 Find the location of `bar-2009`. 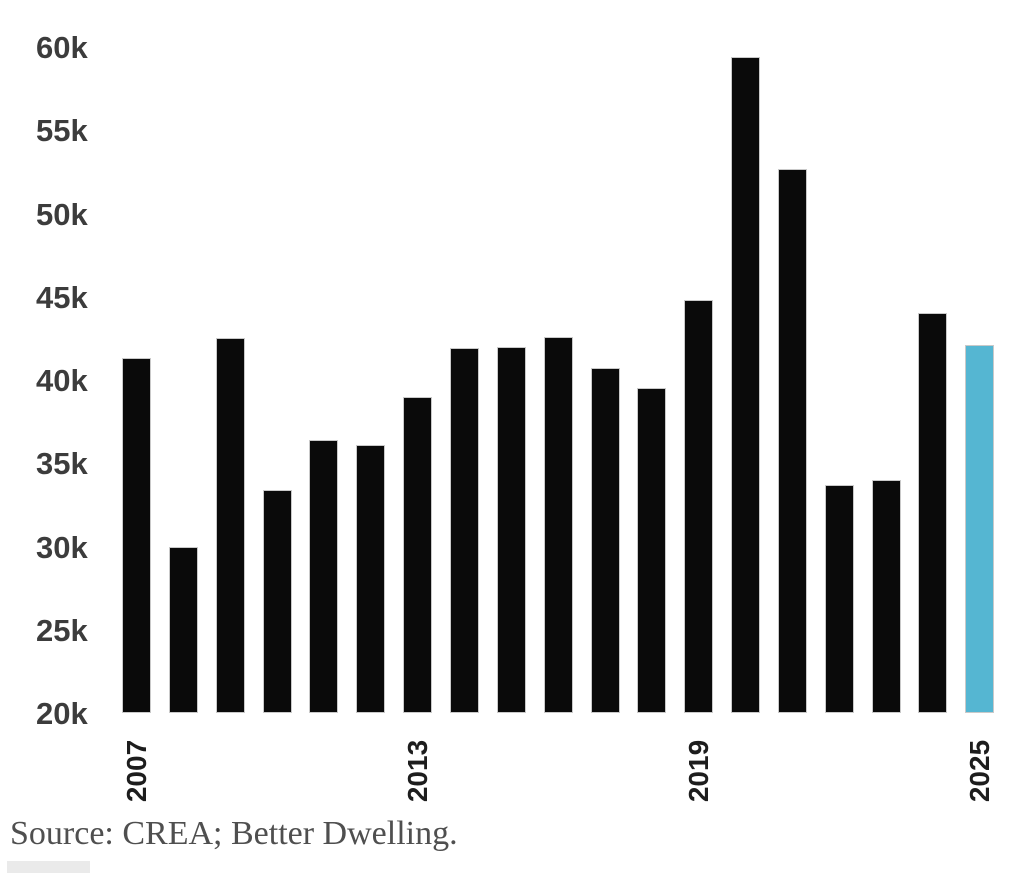

bar-2009 is located at coordinates (230, 525).